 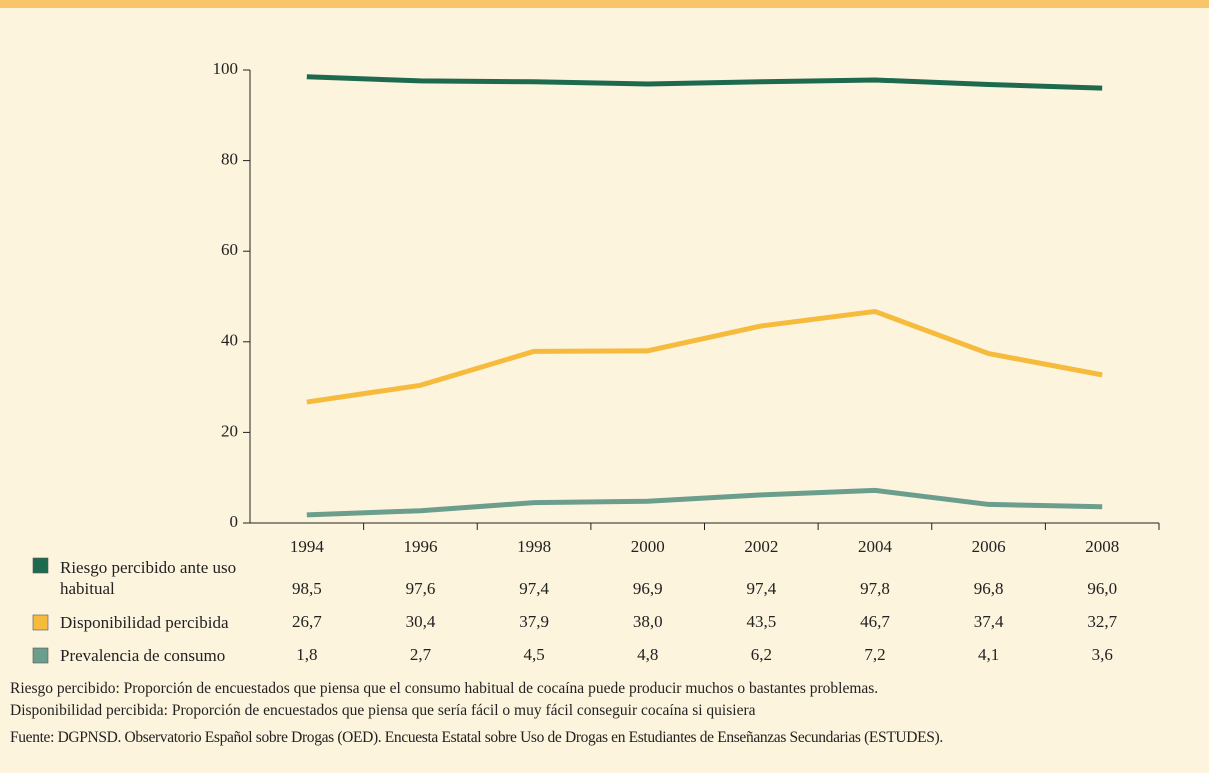 I want to click on x-tick-label: 2004, so click(x=875, y=546).